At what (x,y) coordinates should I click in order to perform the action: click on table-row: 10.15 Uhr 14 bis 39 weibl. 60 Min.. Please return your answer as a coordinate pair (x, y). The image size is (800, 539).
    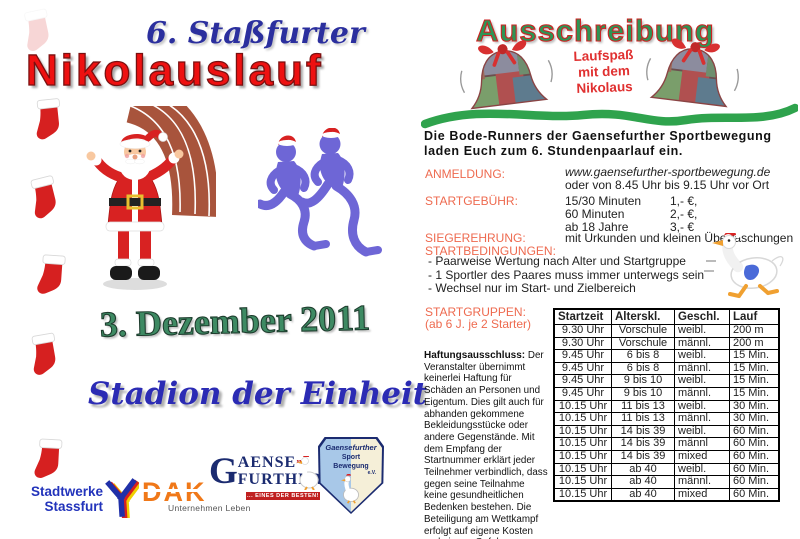
    Looking at the image, I should click on (666, 431).